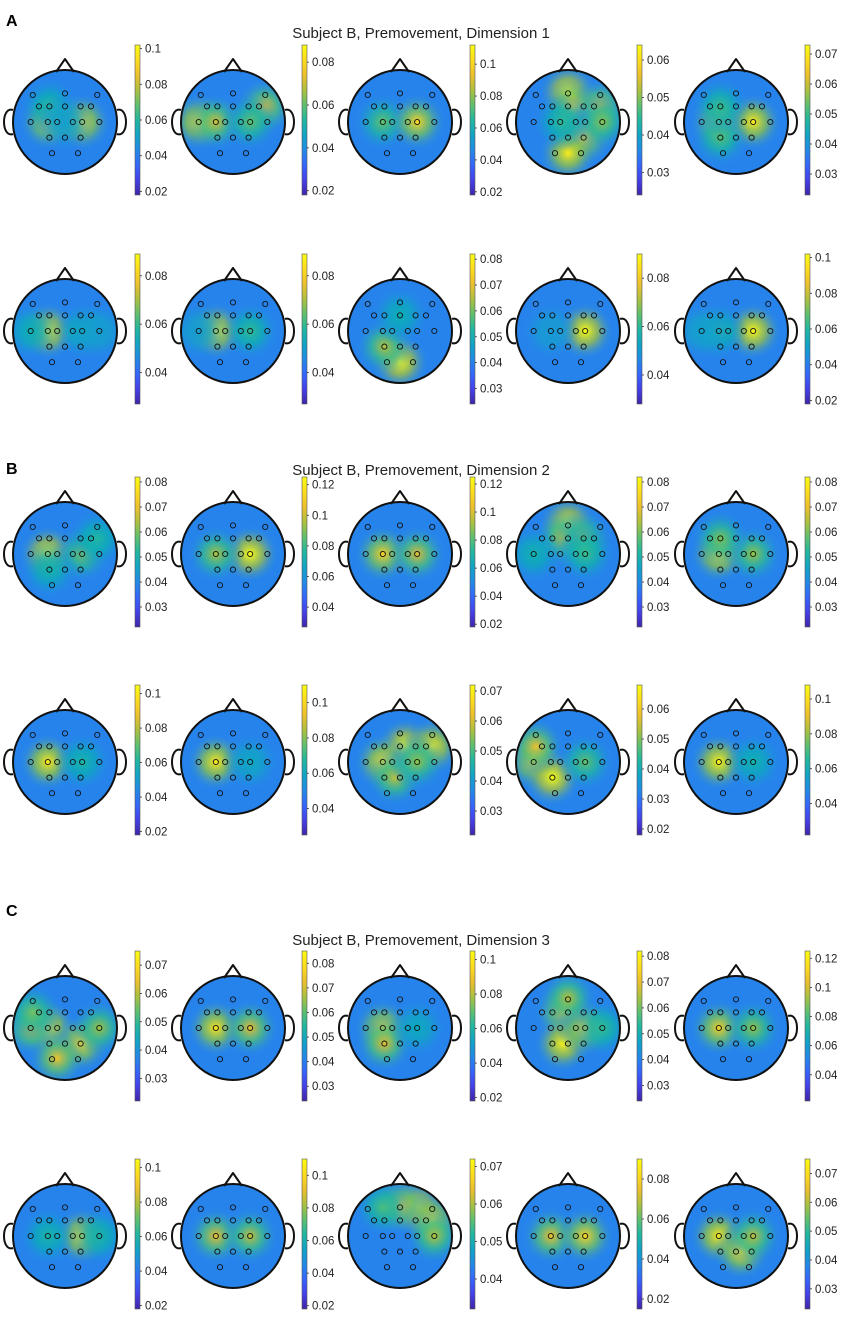 The height and width of the screenshot is (1339, 842). What do you see at coordinates (12, 911) in the screenshot?
I see `panel-label: C` at bounding box center [12, 911].